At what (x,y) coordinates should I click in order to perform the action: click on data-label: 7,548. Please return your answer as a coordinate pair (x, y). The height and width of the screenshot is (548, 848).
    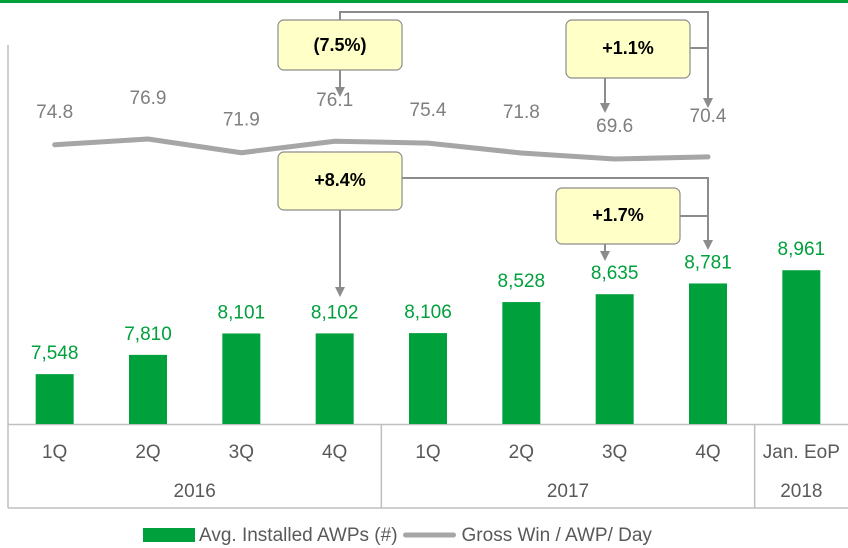
    Looking at the image, I should click on (55, 353).